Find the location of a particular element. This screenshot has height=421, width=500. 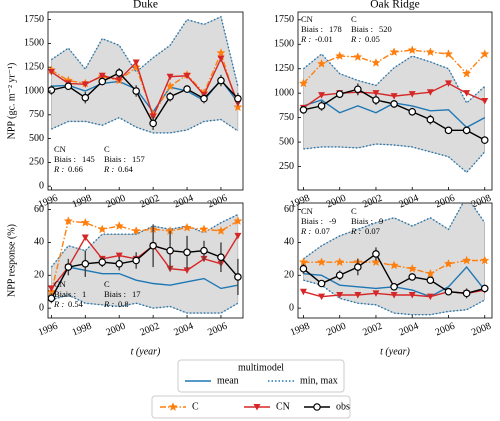

y-tick-label: 1250 is located at coordinates (34, 67).